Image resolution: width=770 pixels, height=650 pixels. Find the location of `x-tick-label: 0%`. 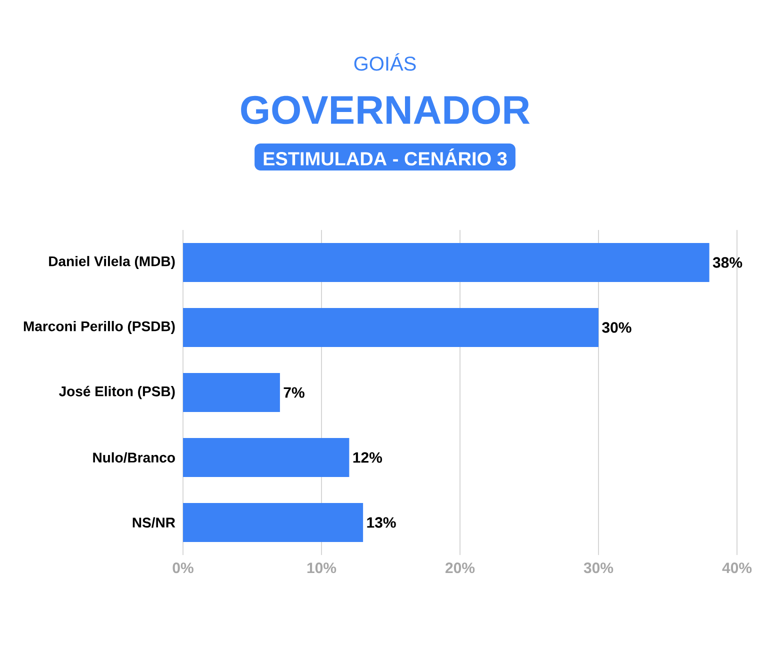

x-tick-label: 0% is located at coordinates (183, 568).